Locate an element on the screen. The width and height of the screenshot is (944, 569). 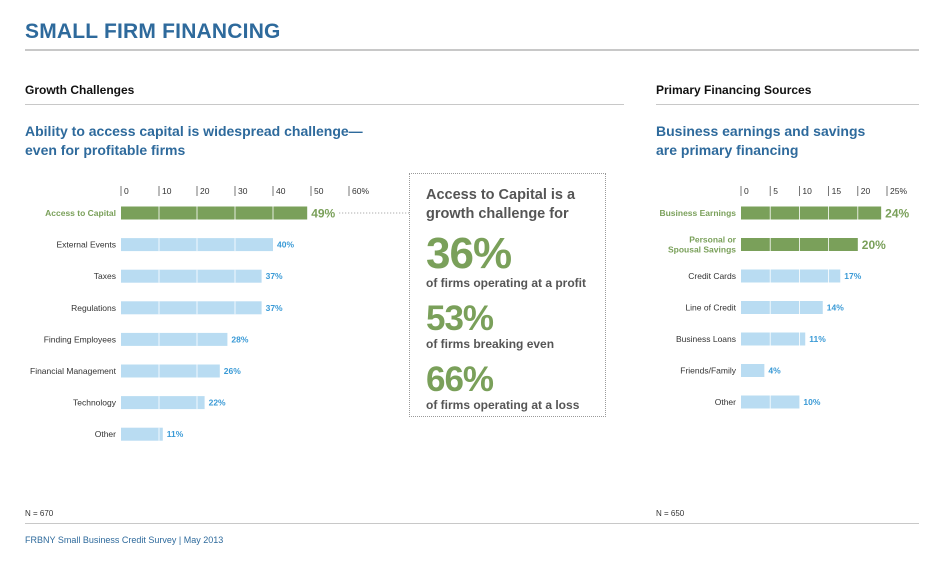
axis-tick-label: 60% is located at coordinates (360, 191).